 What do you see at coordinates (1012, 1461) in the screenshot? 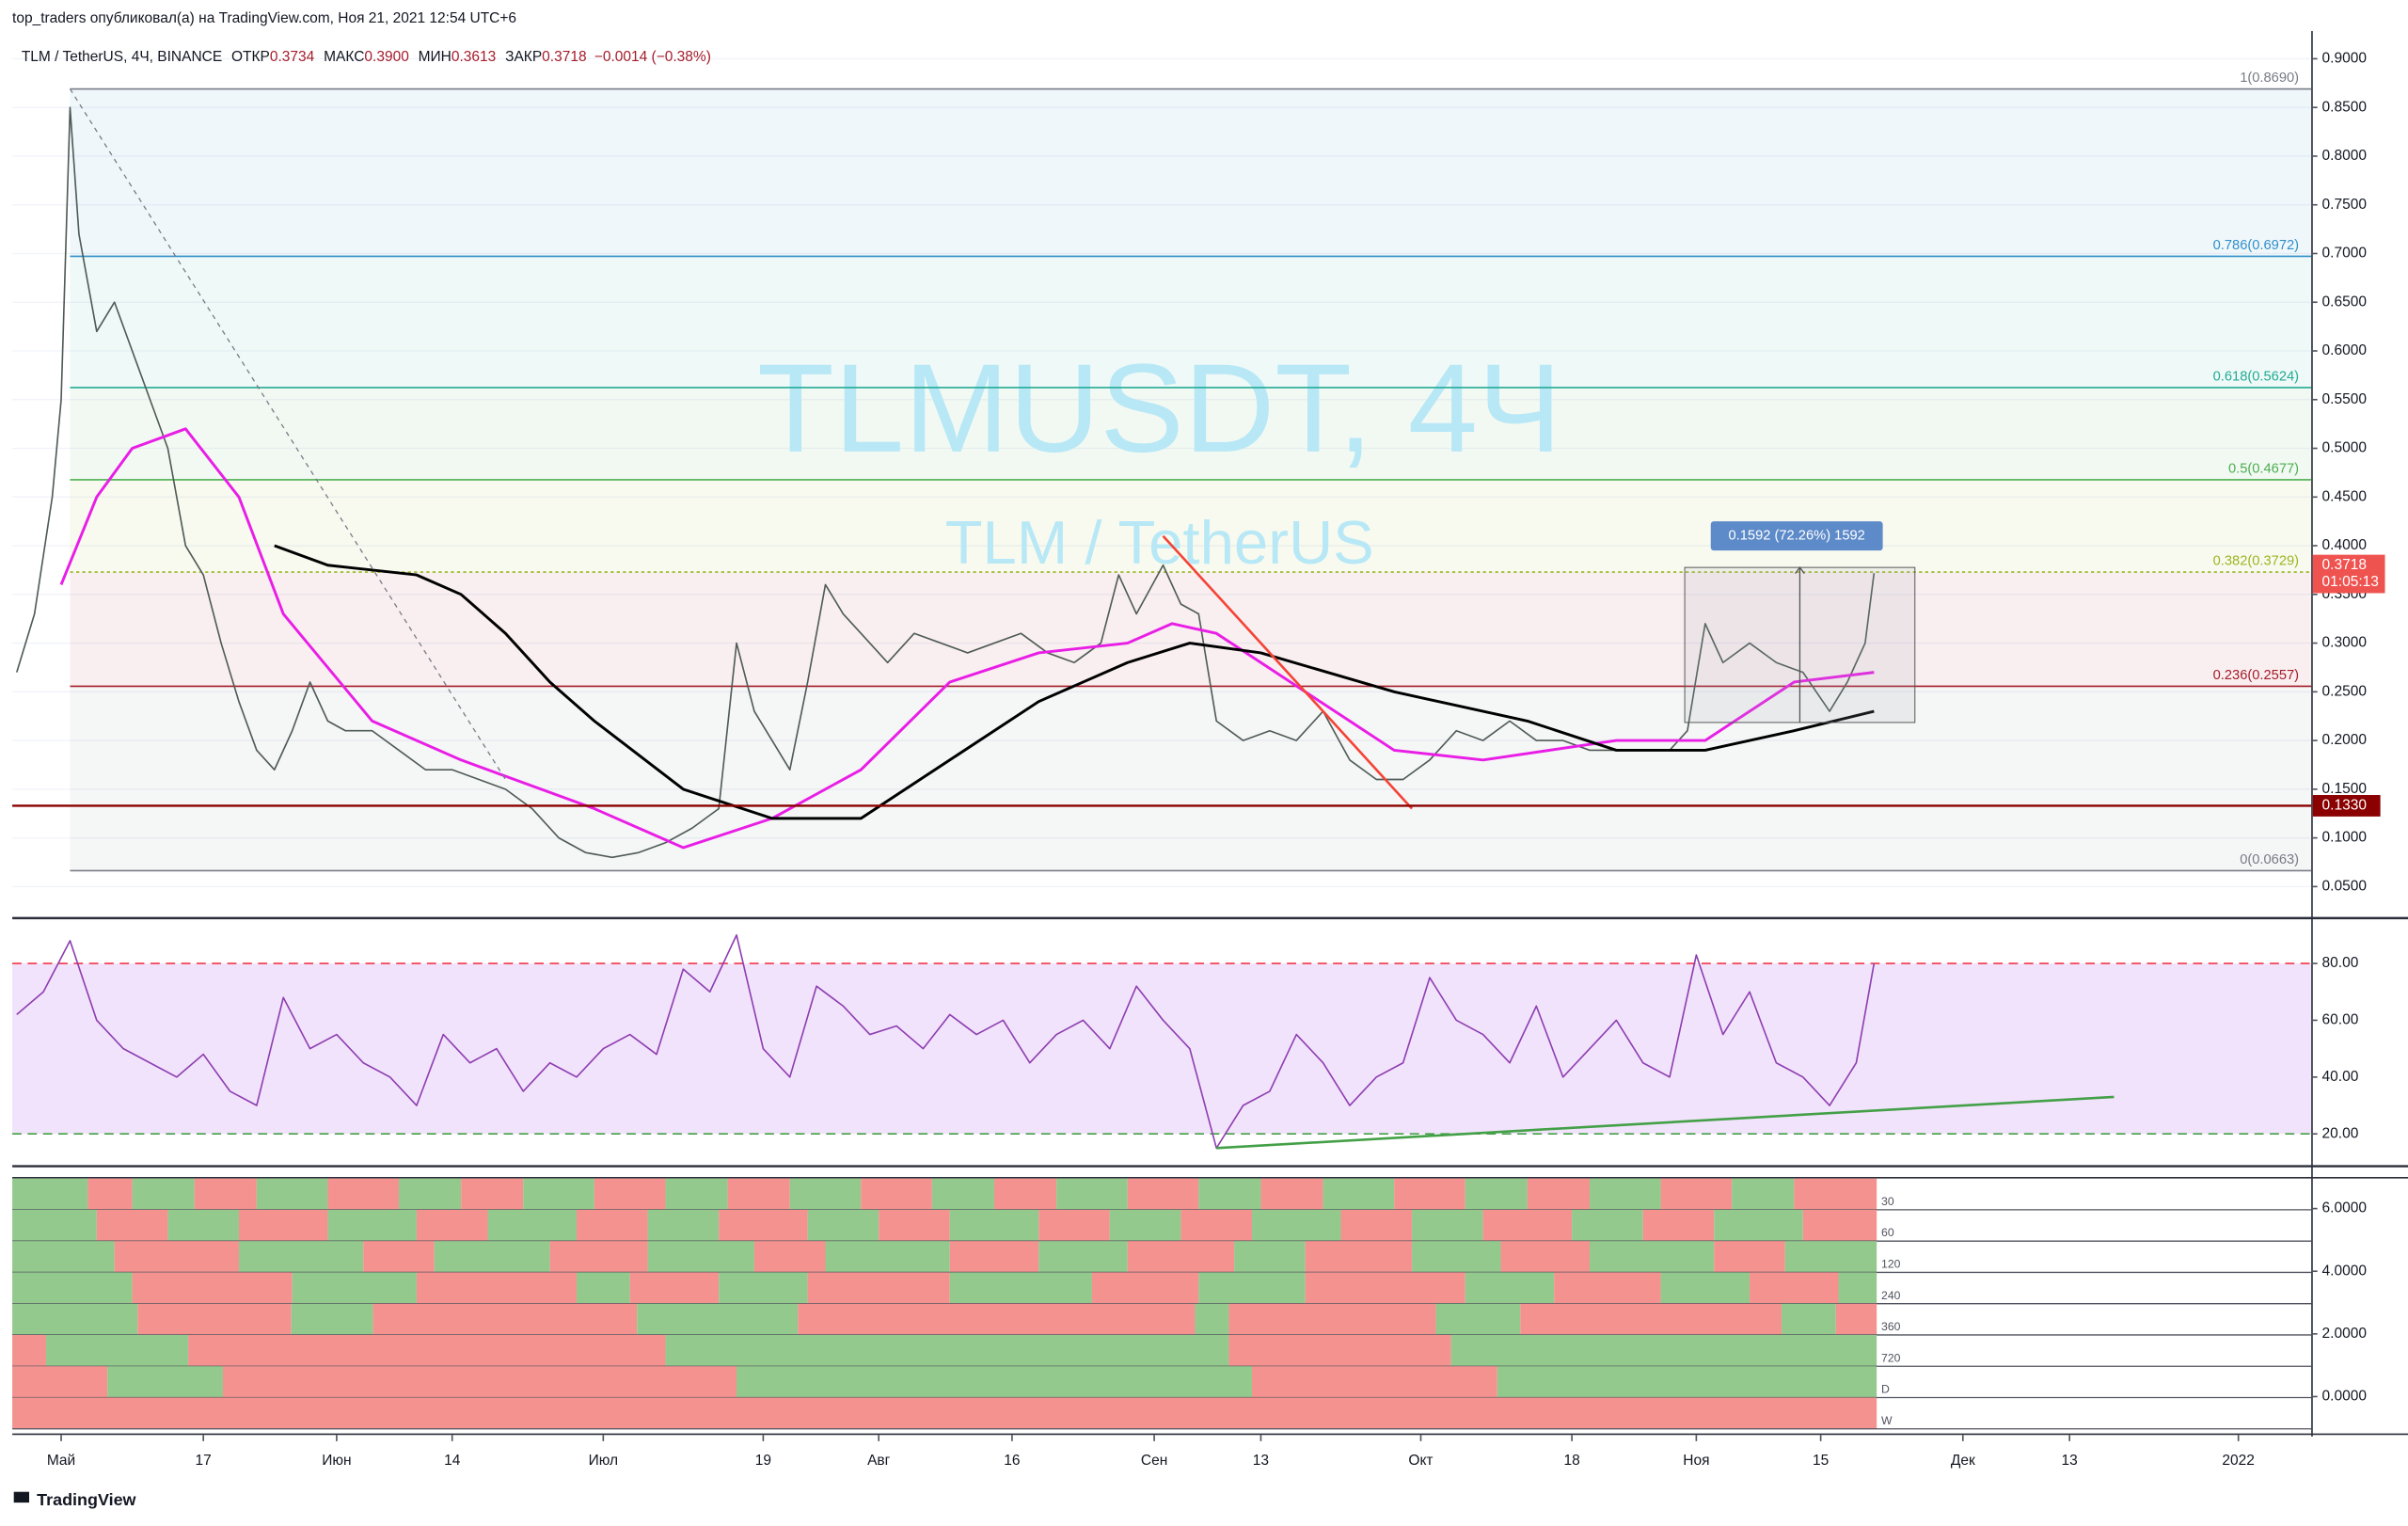
I see `x-tick-label: 16` at bounding box center [1012, 1461].